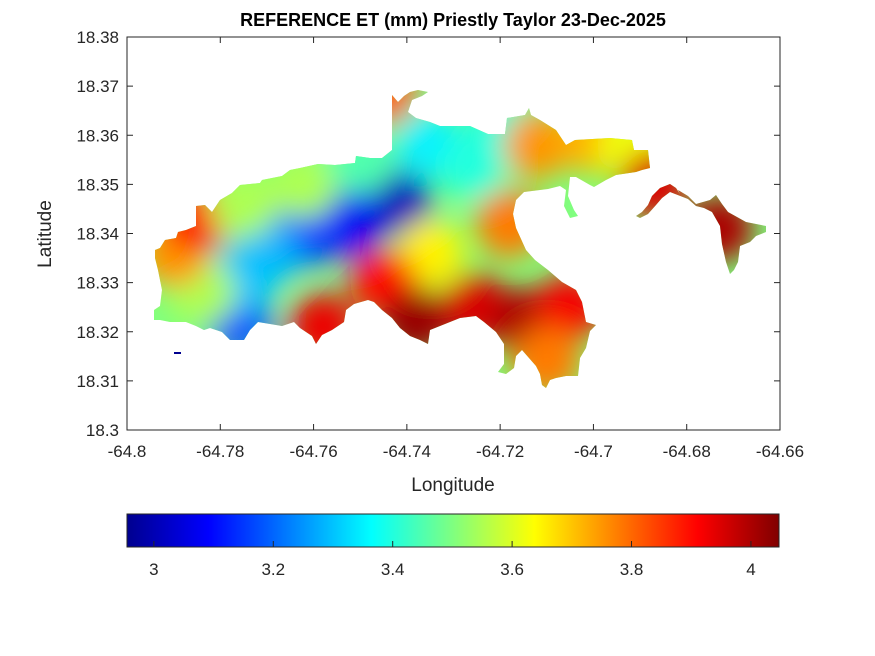  What do you see at coordinates (97, 37) in the screenshot?
I see `y-tick-label: 18.38` at bounding box center [97, 37].